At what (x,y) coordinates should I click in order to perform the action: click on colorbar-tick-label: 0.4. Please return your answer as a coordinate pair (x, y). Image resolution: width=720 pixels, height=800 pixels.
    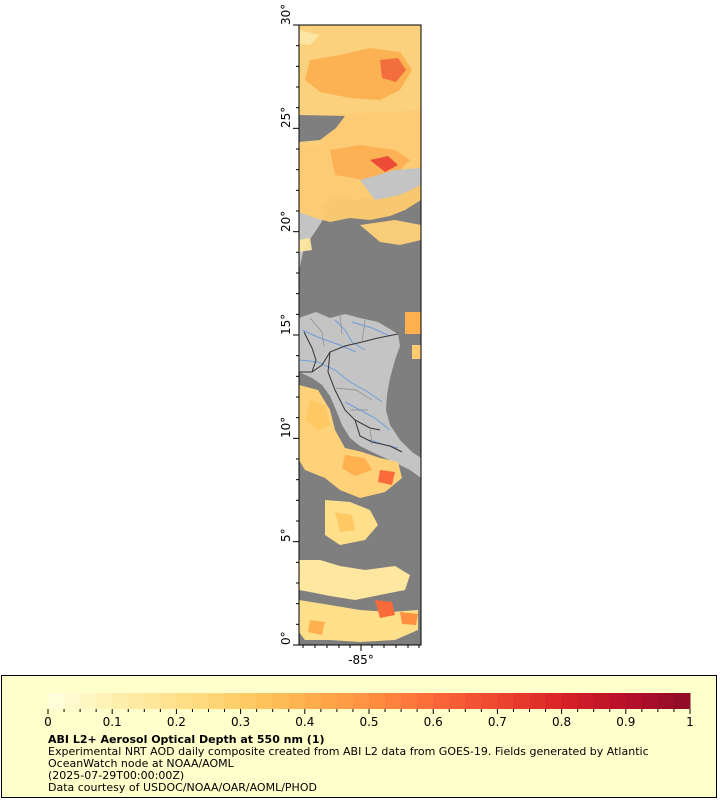
    Looking at the image, I should click on (304, 722).